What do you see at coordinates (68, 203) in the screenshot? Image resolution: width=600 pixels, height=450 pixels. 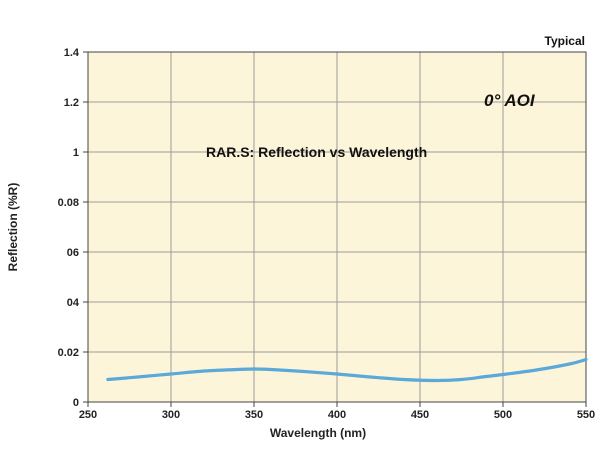 I see `y-tick-label: 0.08` at bounding box center [68, 203].